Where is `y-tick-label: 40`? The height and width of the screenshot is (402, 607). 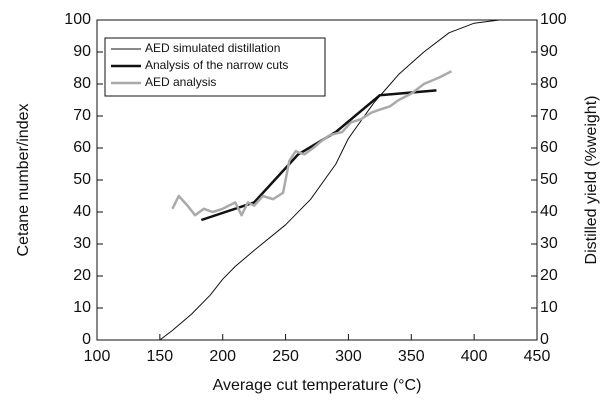
y-tick-label: 40 is located at coordinates (82, 211).